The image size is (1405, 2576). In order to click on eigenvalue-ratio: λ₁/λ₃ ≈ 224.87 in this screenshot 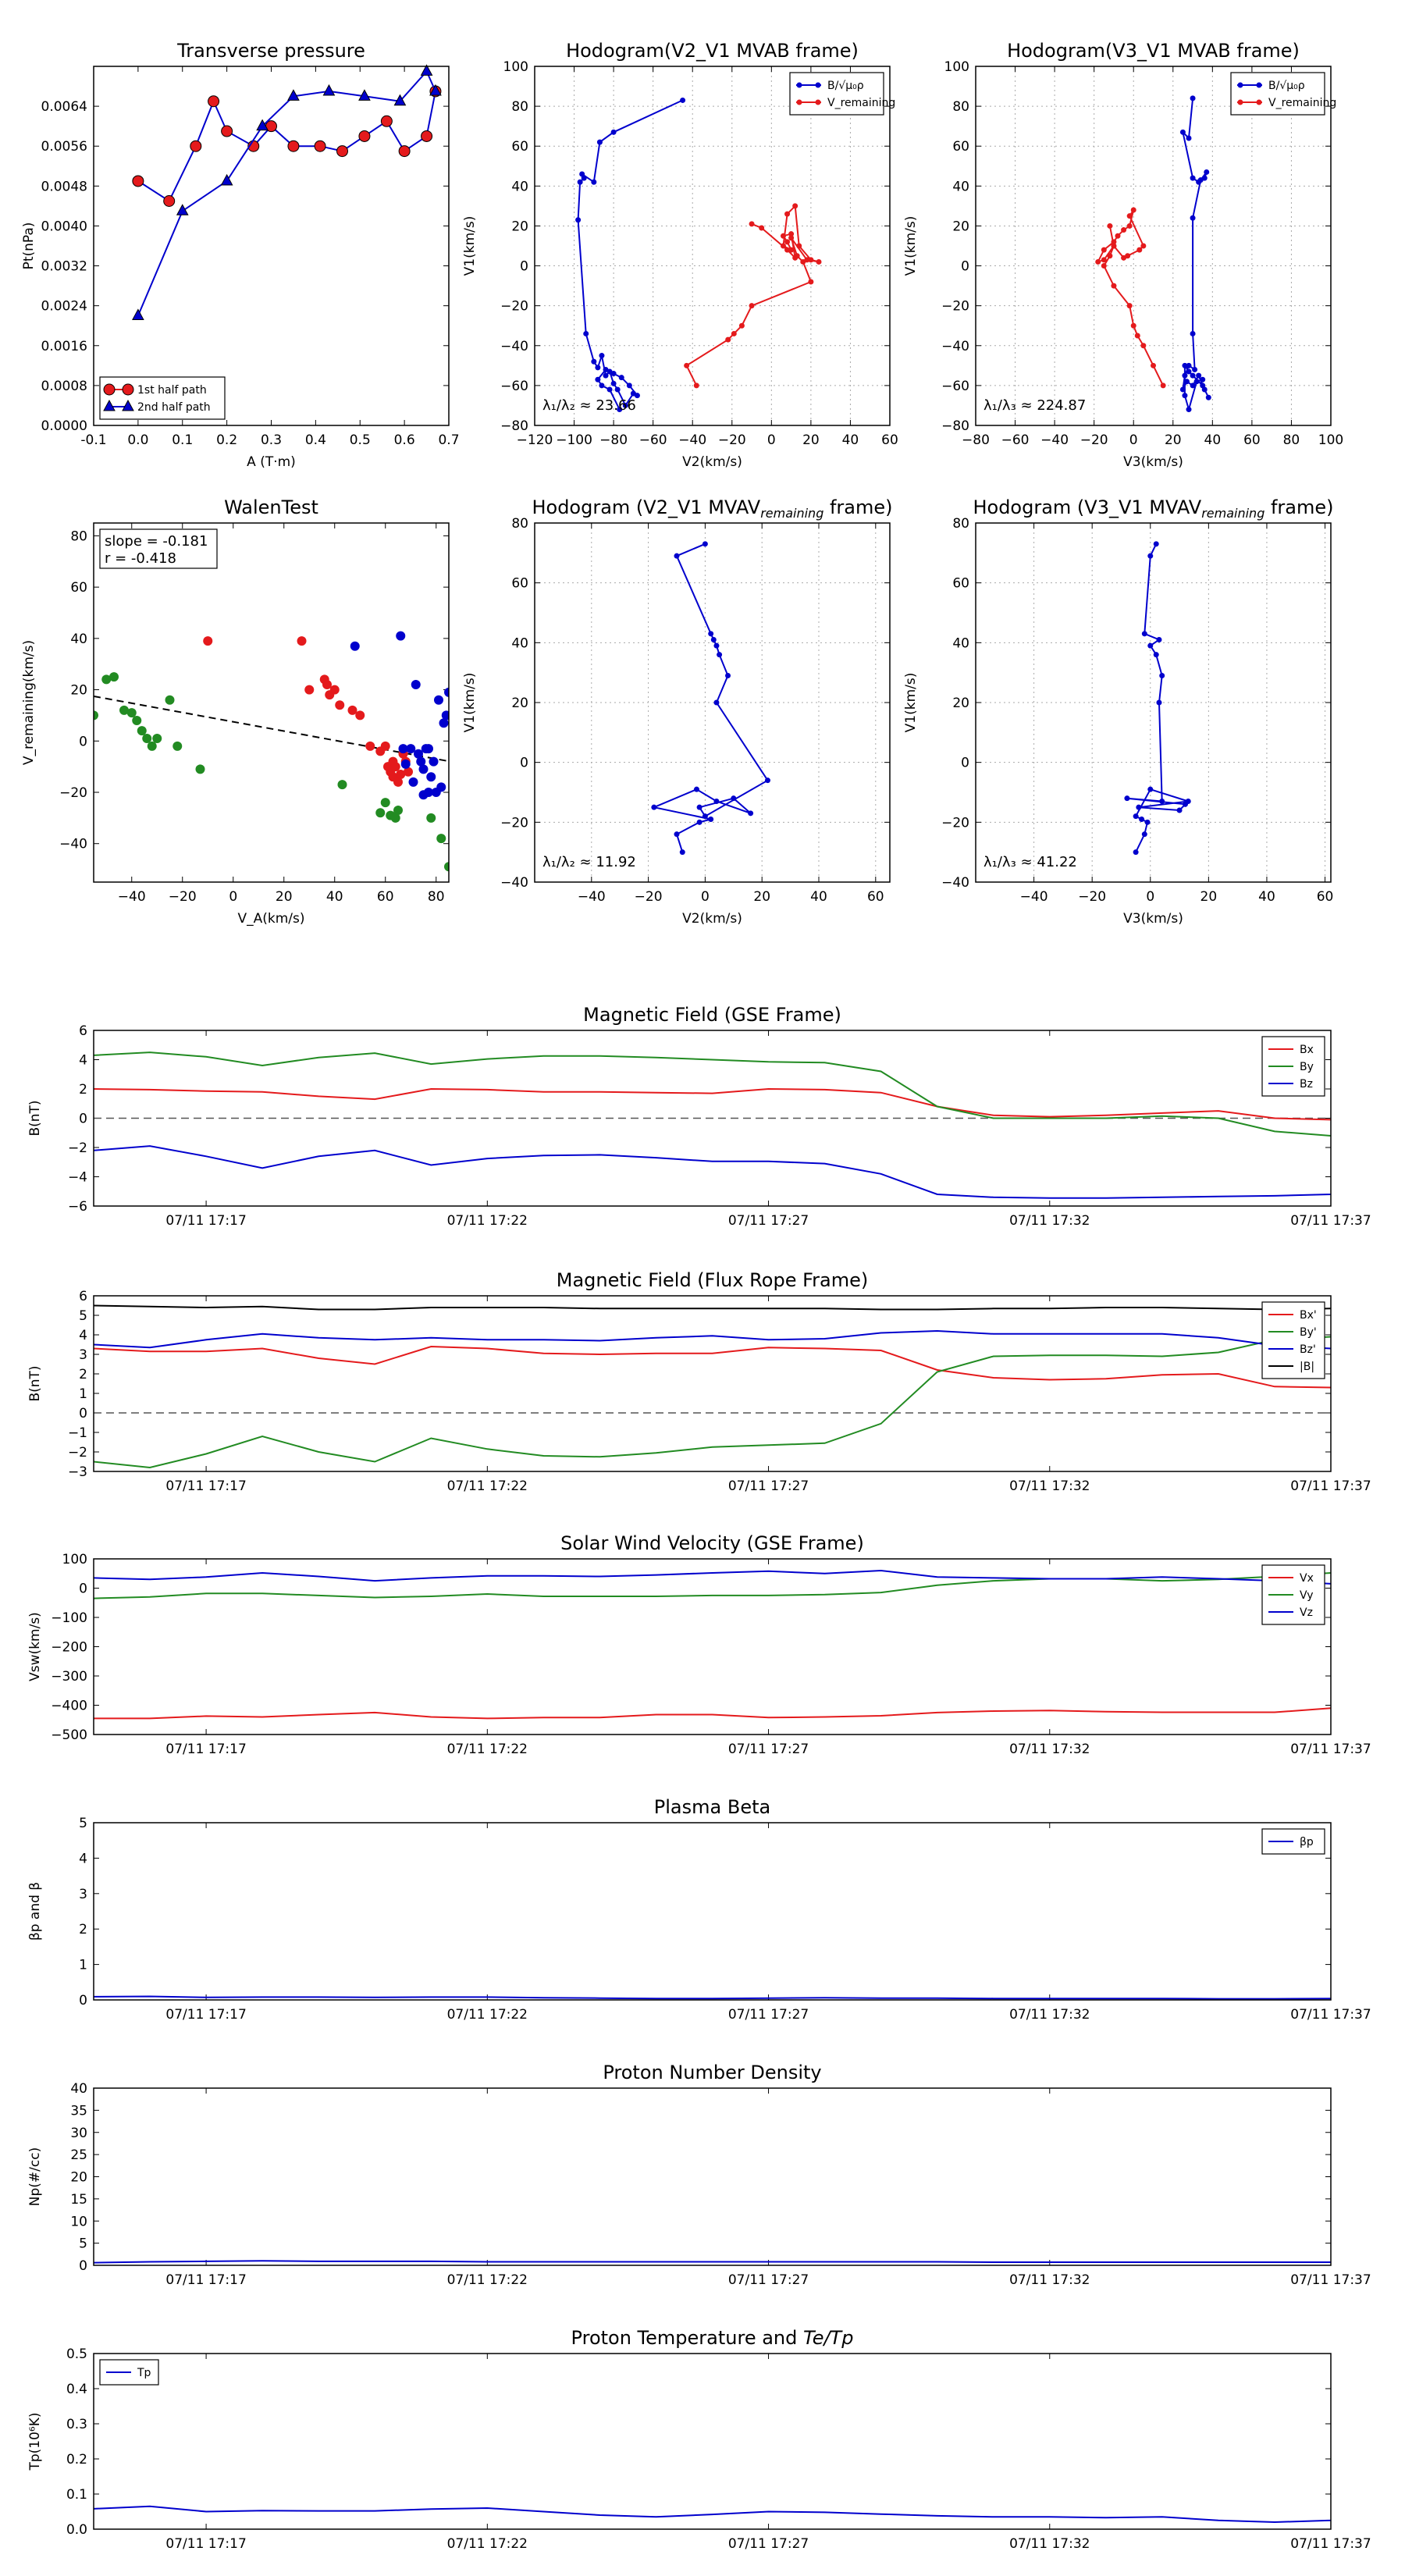, I will do `click(1035, 405)`.